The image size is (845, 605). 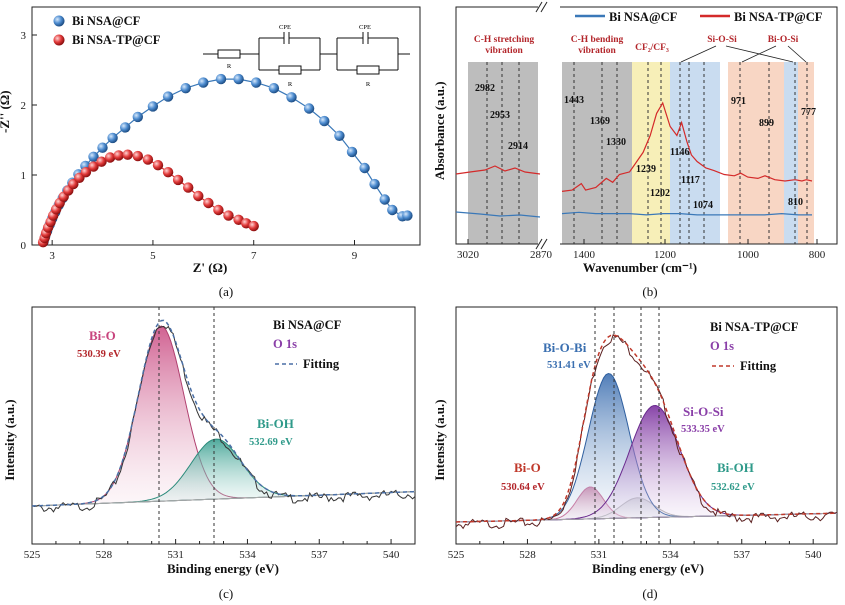 I want to click on circuit-r1: R, so click(x=229, y=66).